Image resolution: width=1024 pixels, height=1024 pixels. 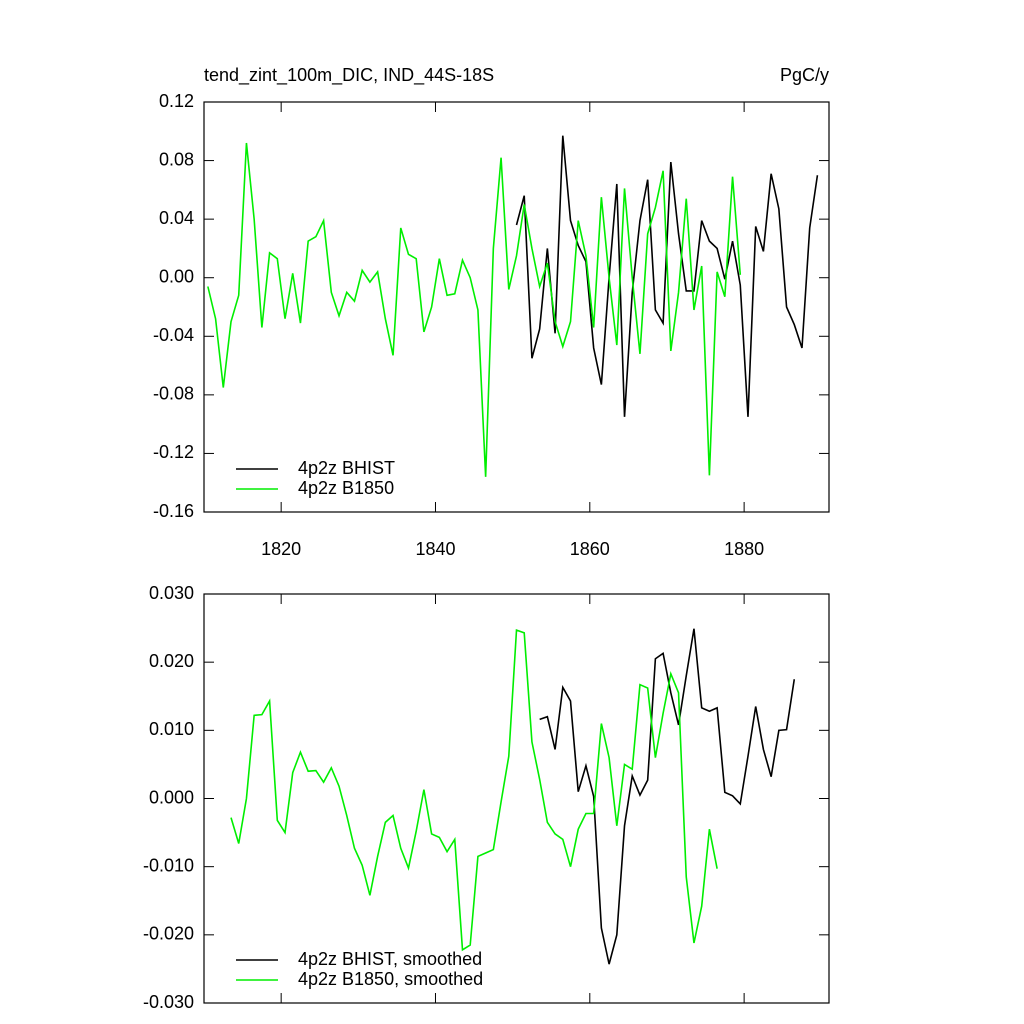 I want to click on x-tick-label: 1860, so click(x=590, y=549).